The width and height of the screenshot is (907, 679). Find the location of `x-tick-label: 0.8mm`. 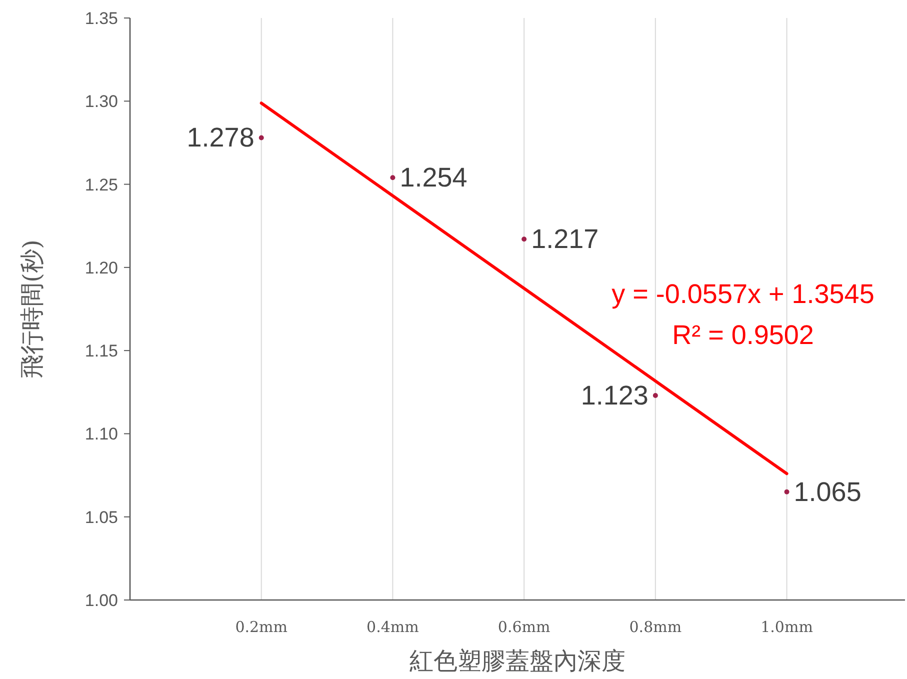

x-tick-label: 0.8mm is located at coordinates (655, 627).